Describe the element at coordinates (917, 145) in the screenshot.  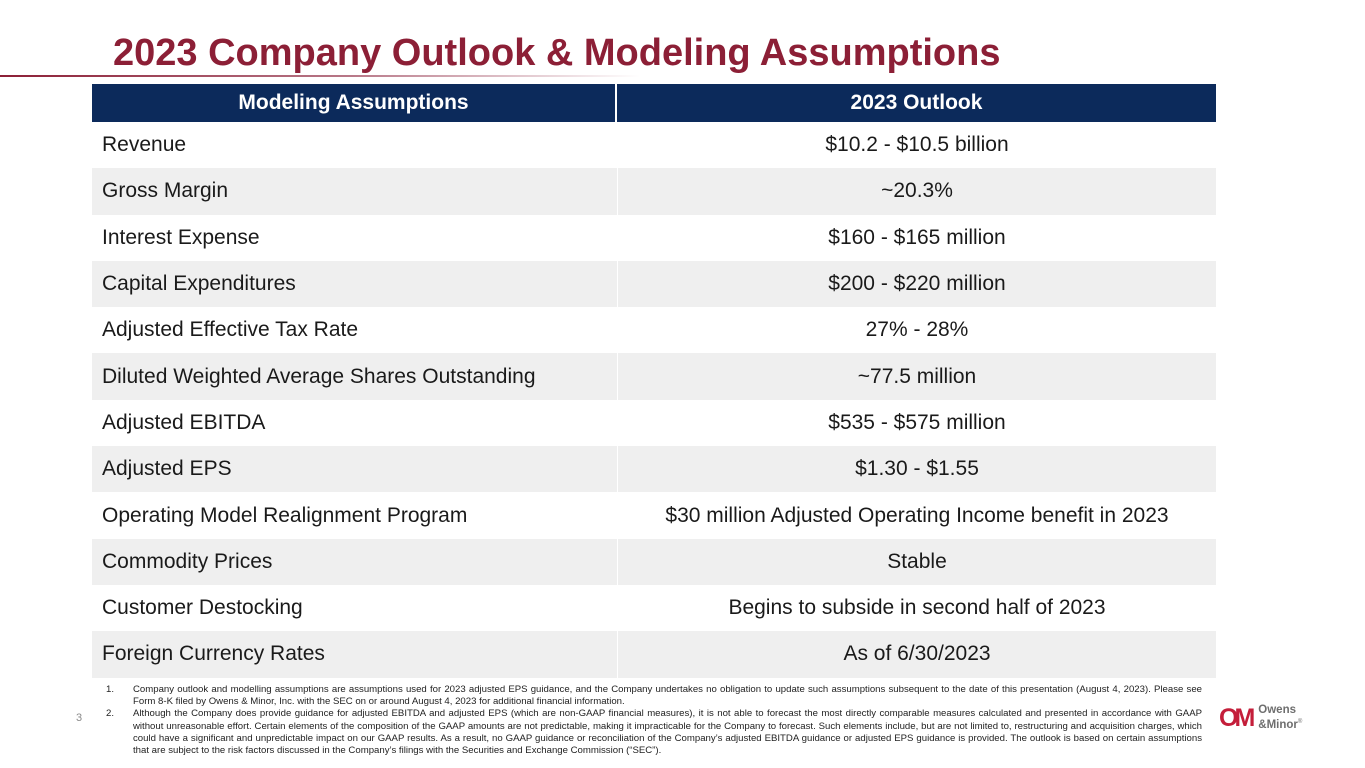
I see `outlook-cell: $10.2 - $10.5 billion` at that location.